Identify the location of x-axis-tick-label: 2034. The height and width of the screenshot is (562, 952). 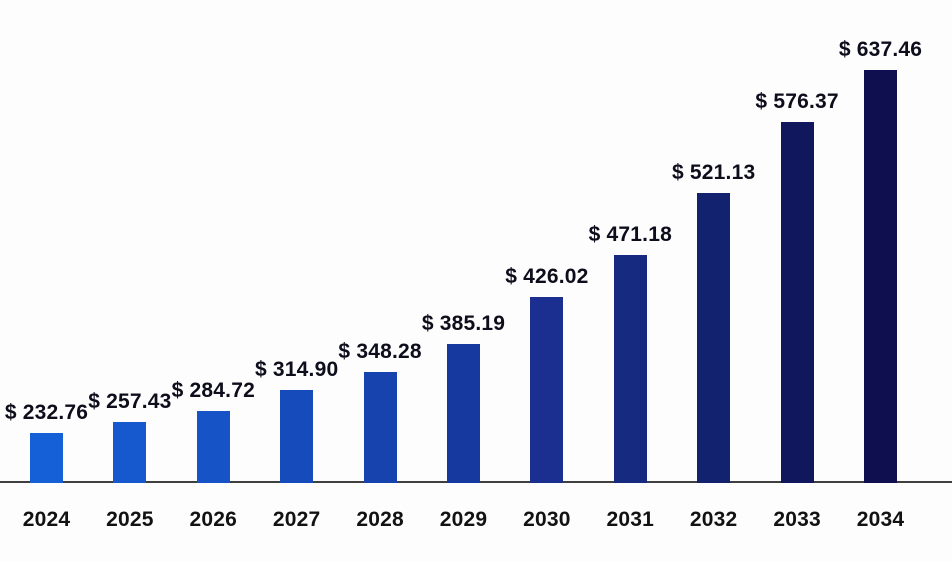
(880, 519).